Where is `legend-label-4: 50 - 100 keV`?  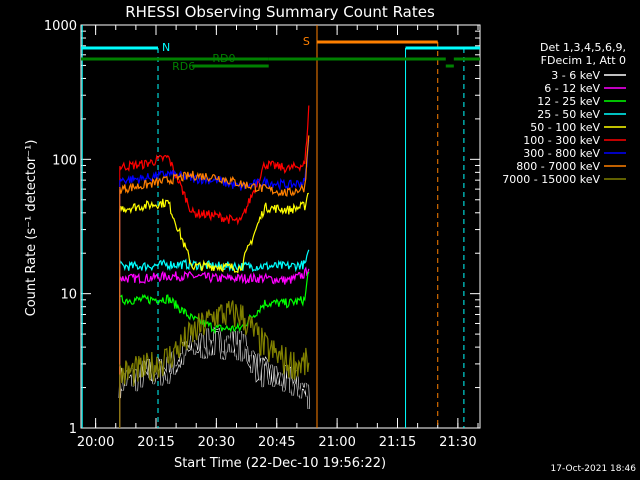 legend-label-4: 50 - 100 keV is located at coordinates (565, 127).